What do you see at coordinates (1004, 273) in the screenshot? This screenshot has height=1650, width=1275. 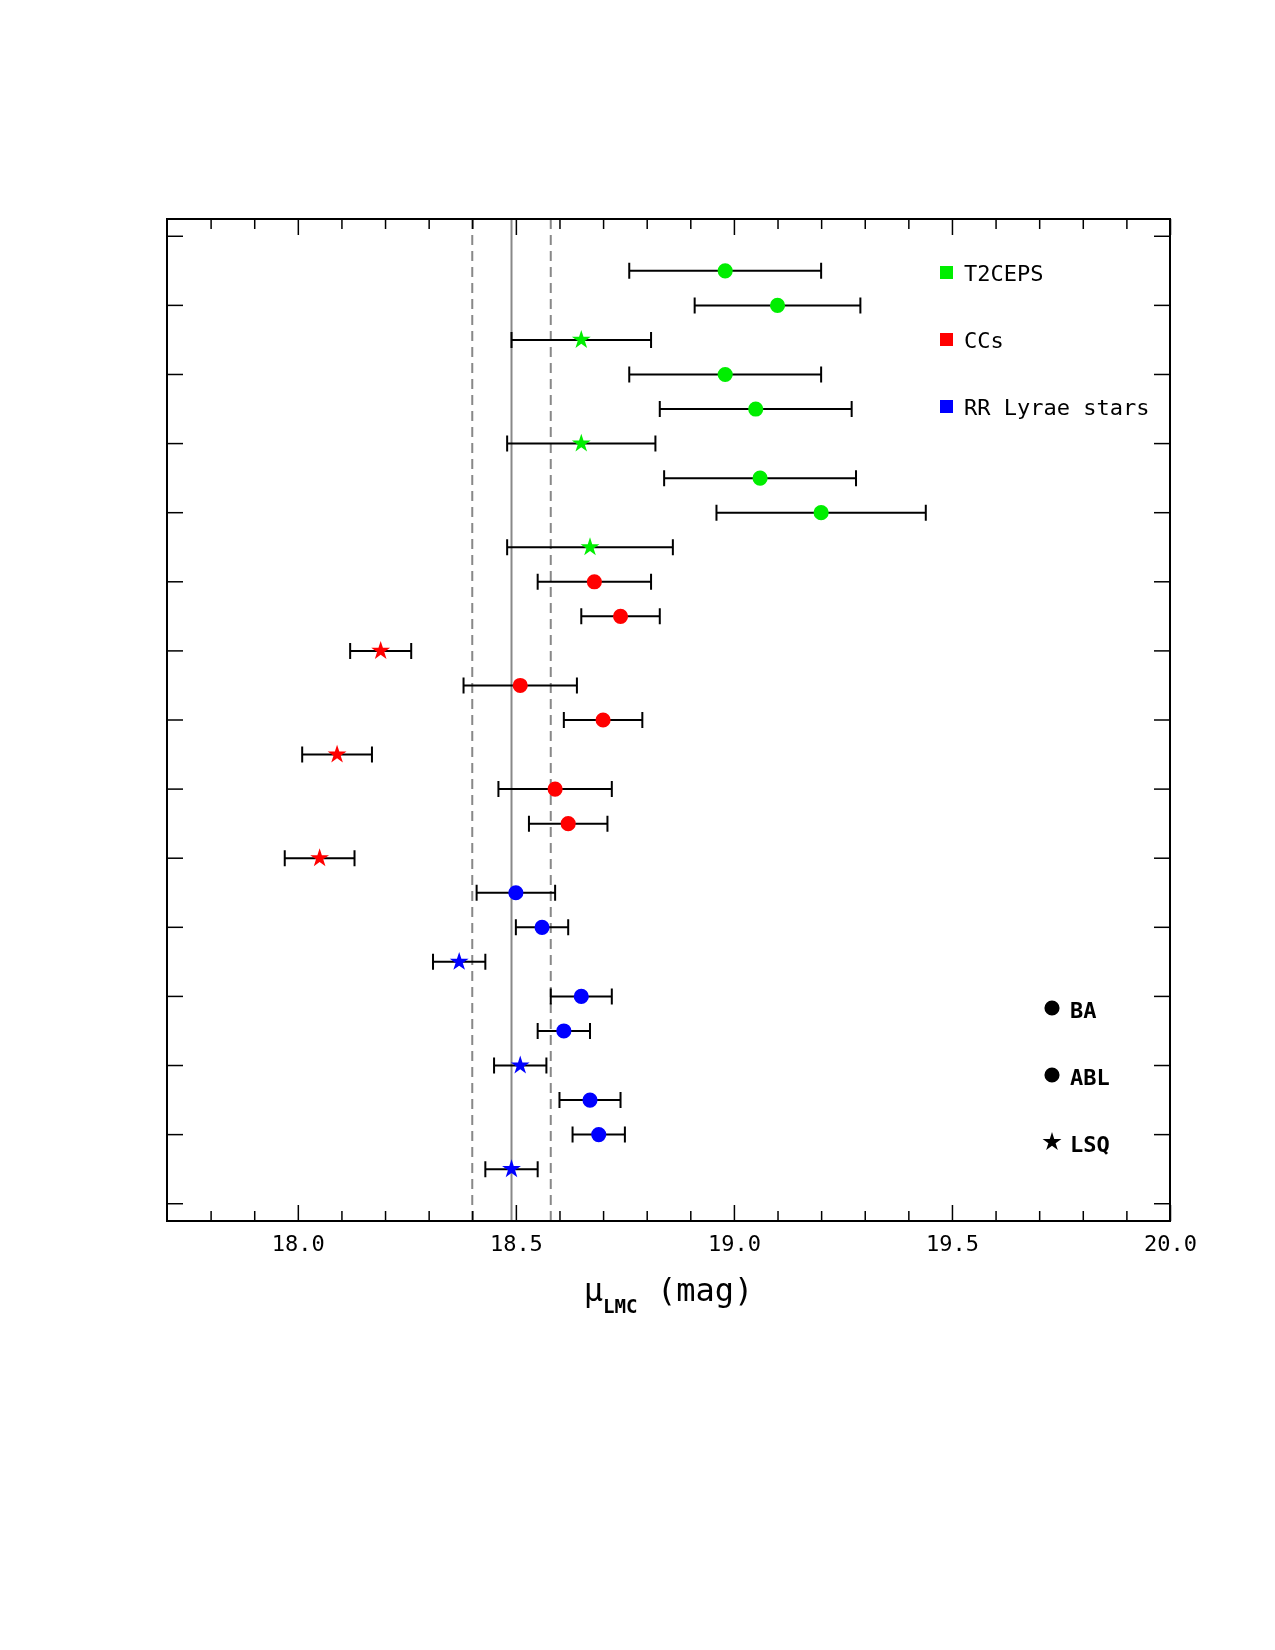 I see `legend-label: T2CEPS` at bounding box center [1004, 273].